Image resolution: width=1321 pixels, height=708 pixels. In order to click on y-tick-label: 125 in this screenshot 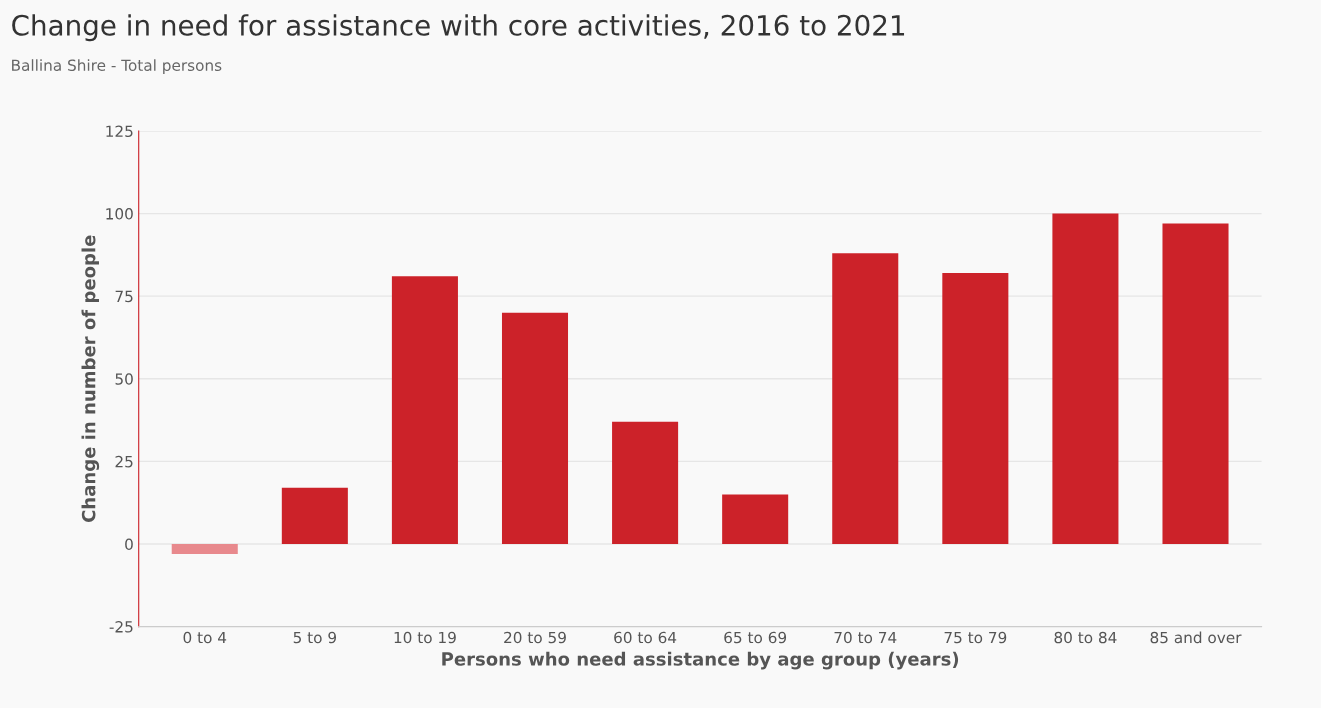, I will do `click(119, 131)`.